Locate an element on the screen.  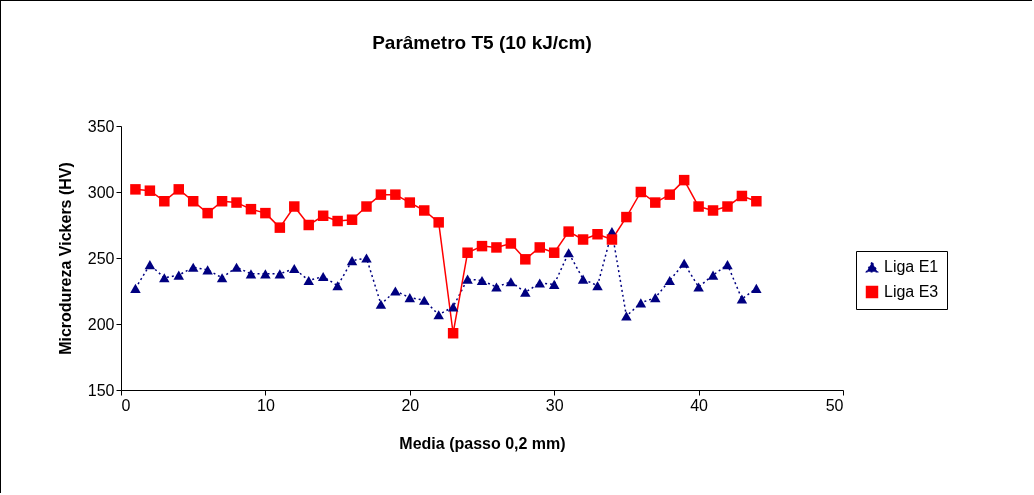
legend-label: Liga E3 is located at coordinates (911, 291).